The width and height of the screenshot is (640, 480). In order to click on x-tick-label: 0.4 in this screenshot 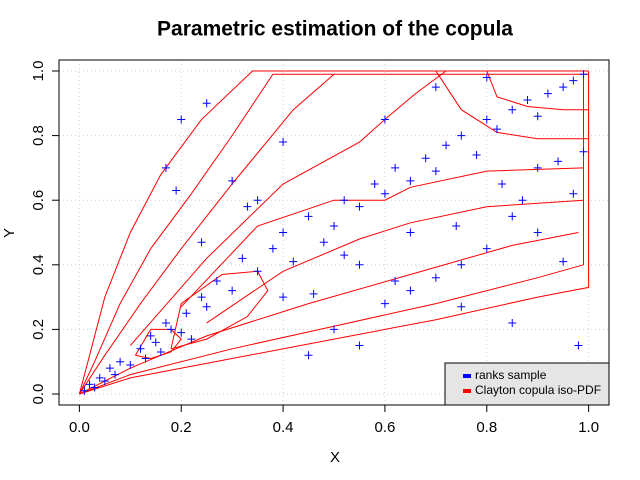, I will do `click(283, 427)`.